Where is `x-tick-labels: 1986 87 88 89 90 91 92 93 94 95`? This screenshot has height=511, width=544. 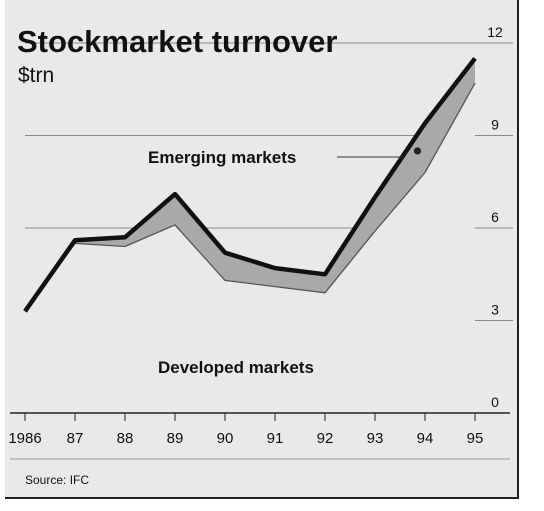
x-tick-labels: 1986 87 88 89 90 91 92 93 94 95 is located at coordinates (245, 430).